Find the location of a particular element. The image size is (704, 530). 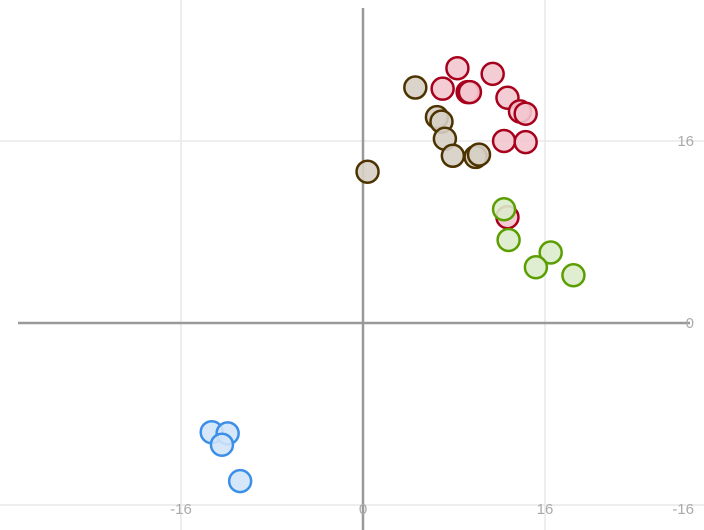

x-tick-label: 0 is located at coordinates (363, 509).